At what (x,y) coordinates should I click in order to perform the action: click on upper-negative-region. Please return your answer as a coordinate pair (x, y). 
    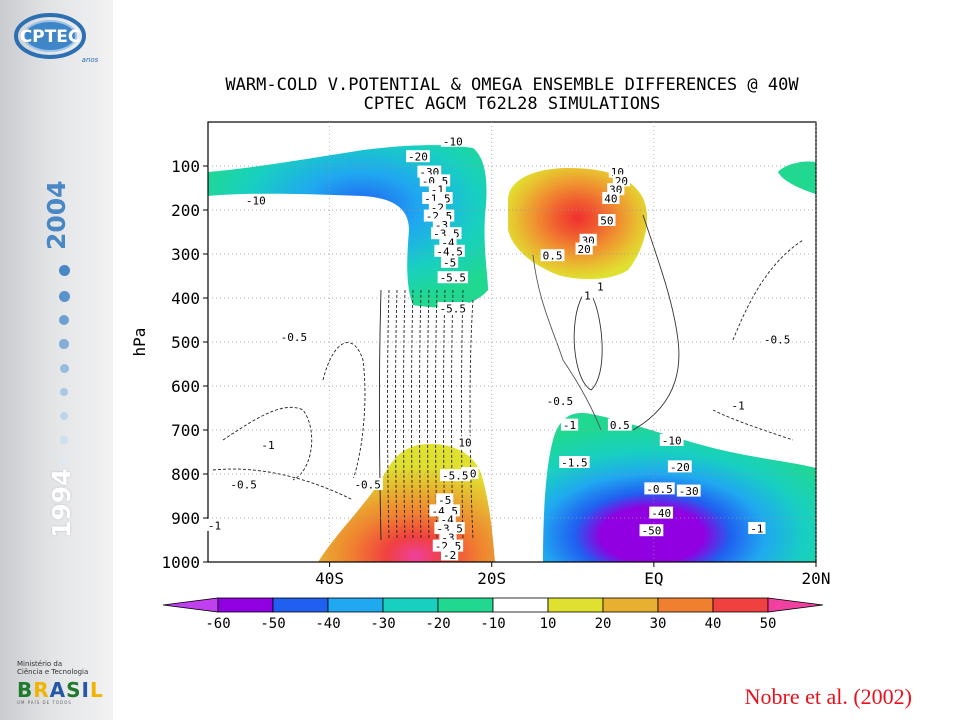
    Looking at the image, I should click on (348, 226).